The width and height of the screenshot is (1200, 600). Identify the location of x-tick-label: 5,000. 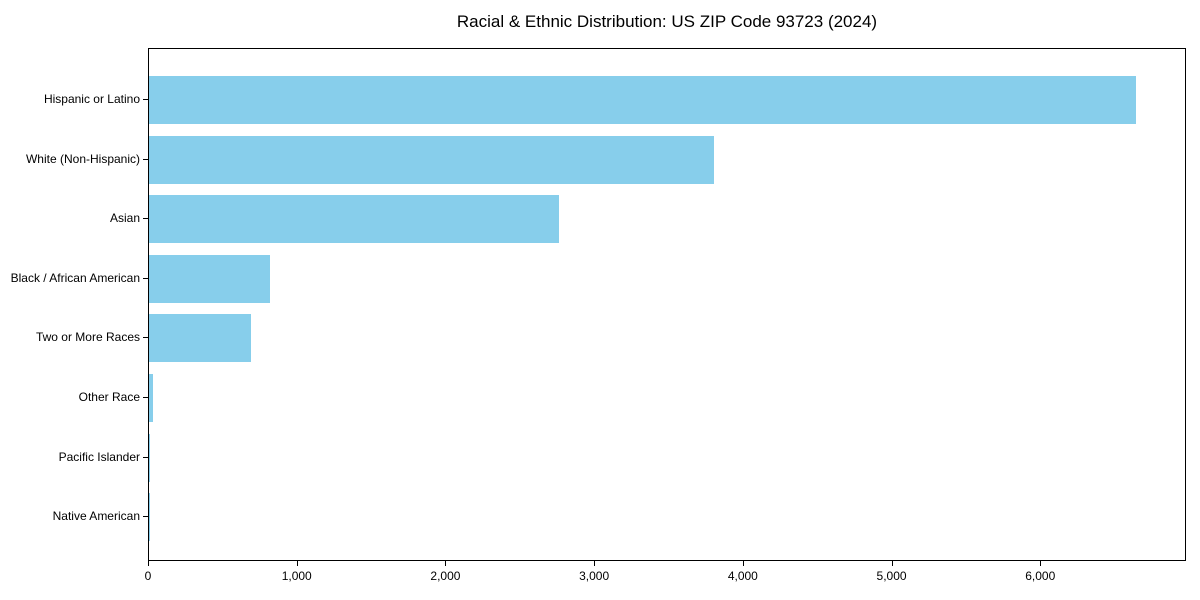
(891, 576).